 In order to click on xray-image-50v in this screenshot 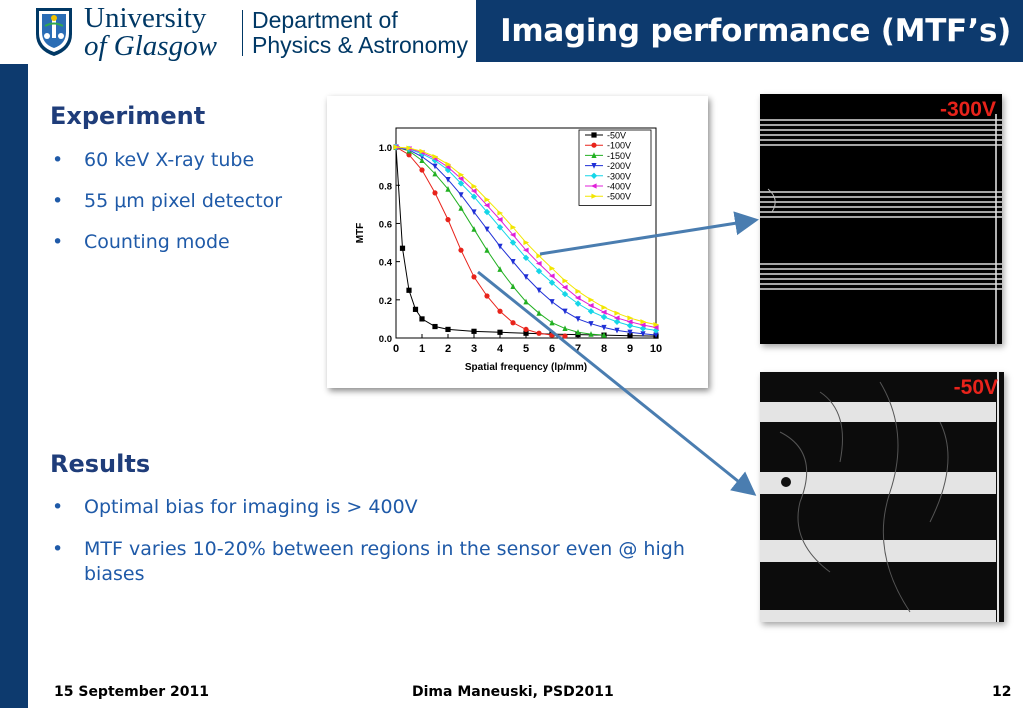, I will do `click(882, 497)`.